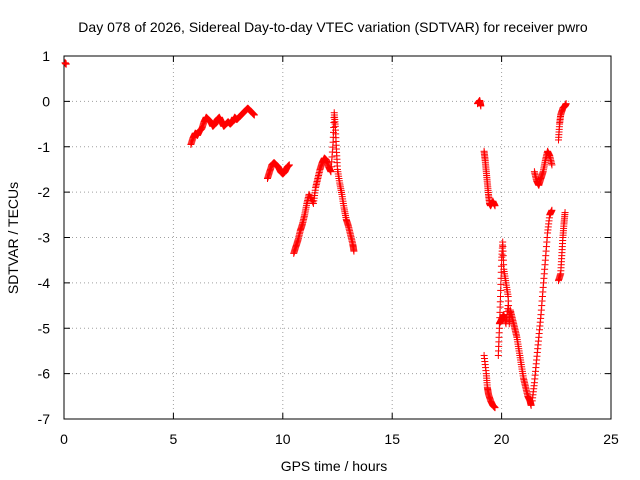 This screenshot has width=640, height=480. Describe the element at coordinates (334, 466) in the screenshot. I see `x-axis-label: GPS time / hours` at that location.